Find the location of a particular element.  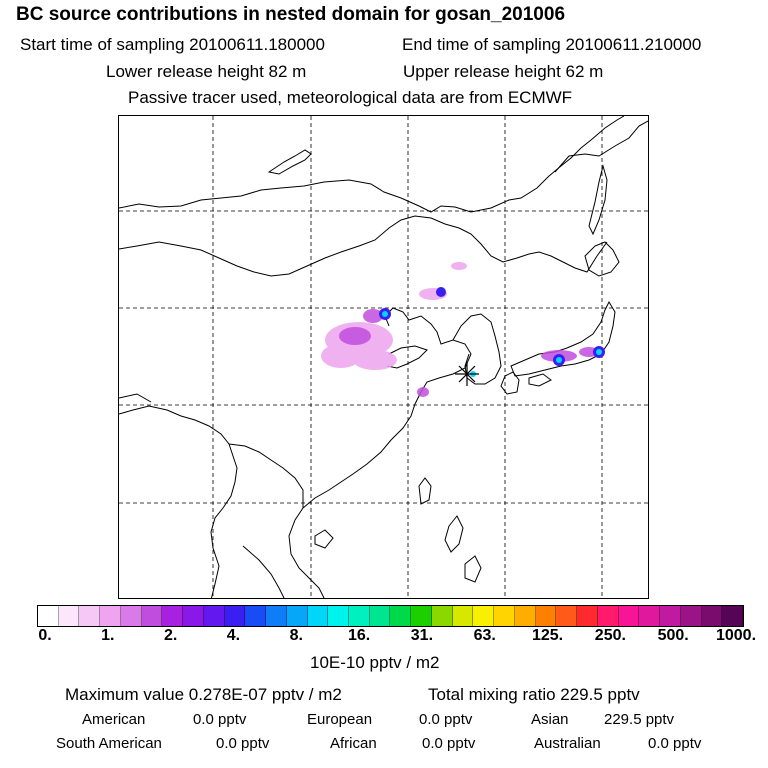

color-scale-tick-label: 1. is located at coordinates (108, 635).